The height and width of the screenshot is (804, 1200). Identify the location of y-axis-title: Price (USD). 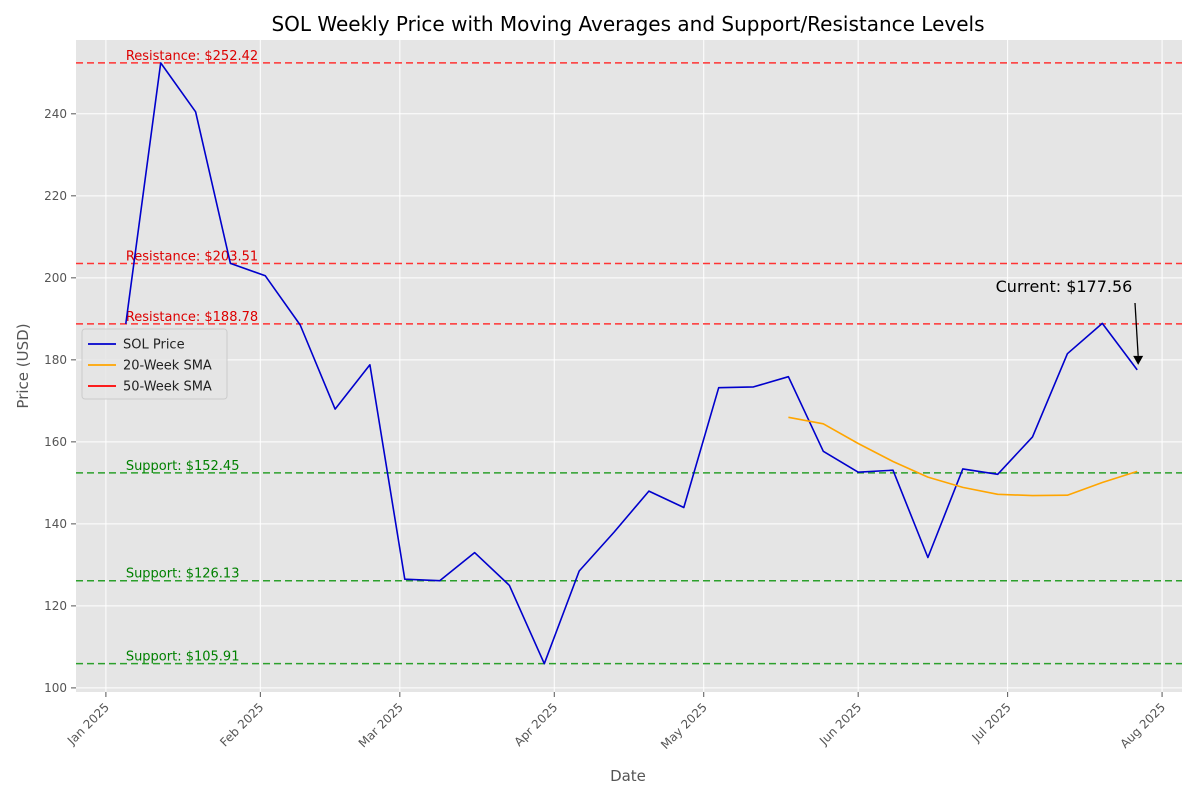
(23, 365).